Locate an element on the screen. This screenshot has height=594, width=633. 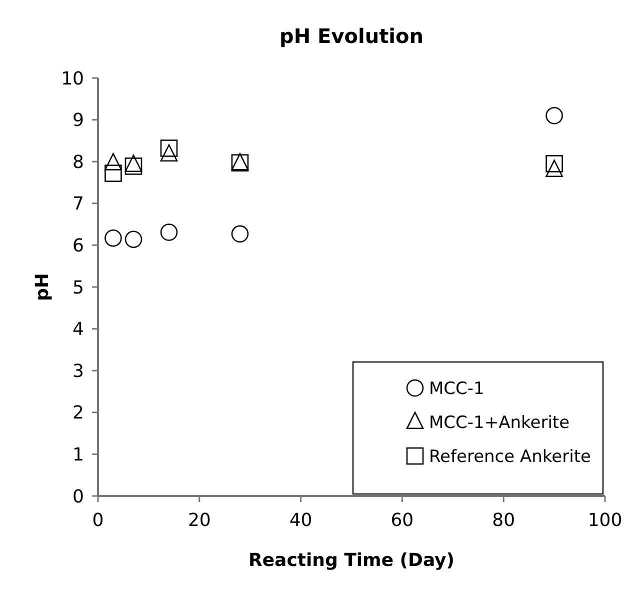
x-tick-label: 60 is located at coordinates (402, 520).